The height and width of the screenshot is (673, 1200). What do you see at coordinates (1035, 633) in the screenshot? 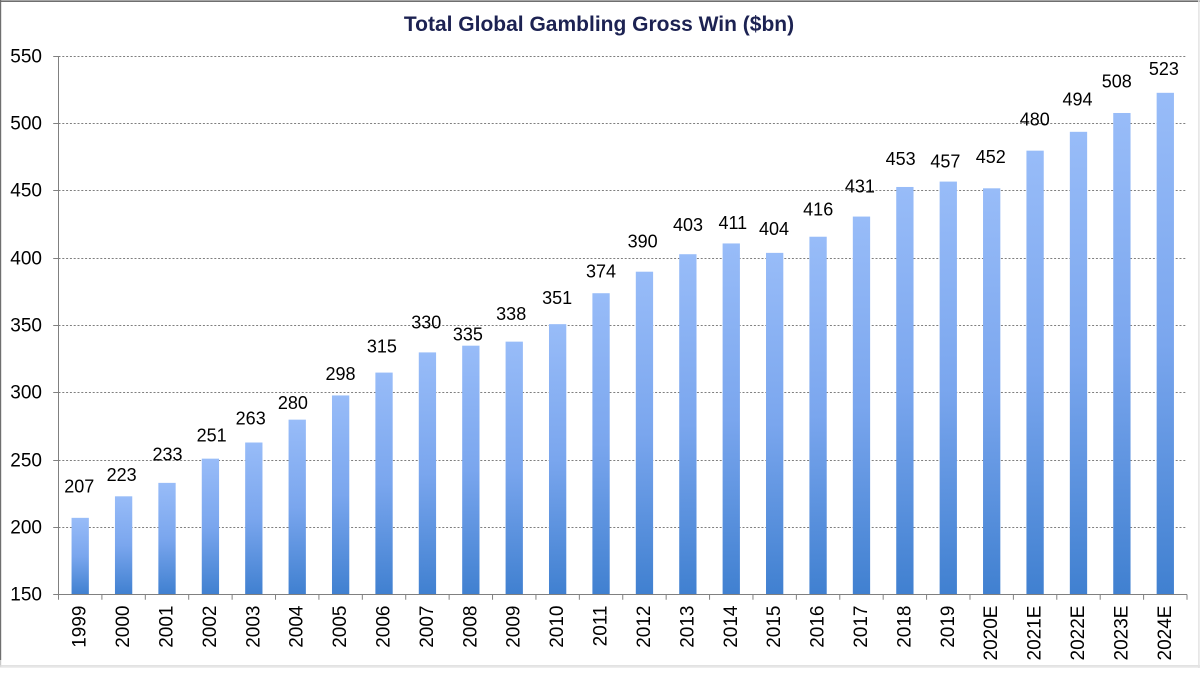
I see `svg-text: 2021E` at bounding box center [1035, 633].